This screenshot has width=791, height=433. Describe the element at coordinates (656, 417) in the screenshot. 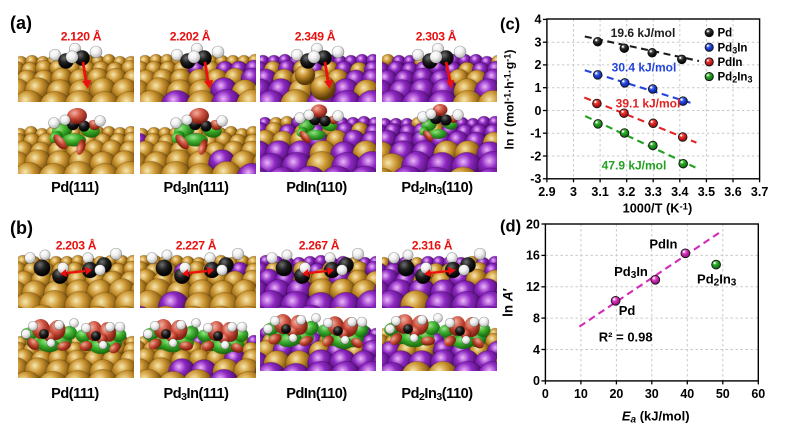

I see `svg-text: Ea (kJ/mol)` at that location.